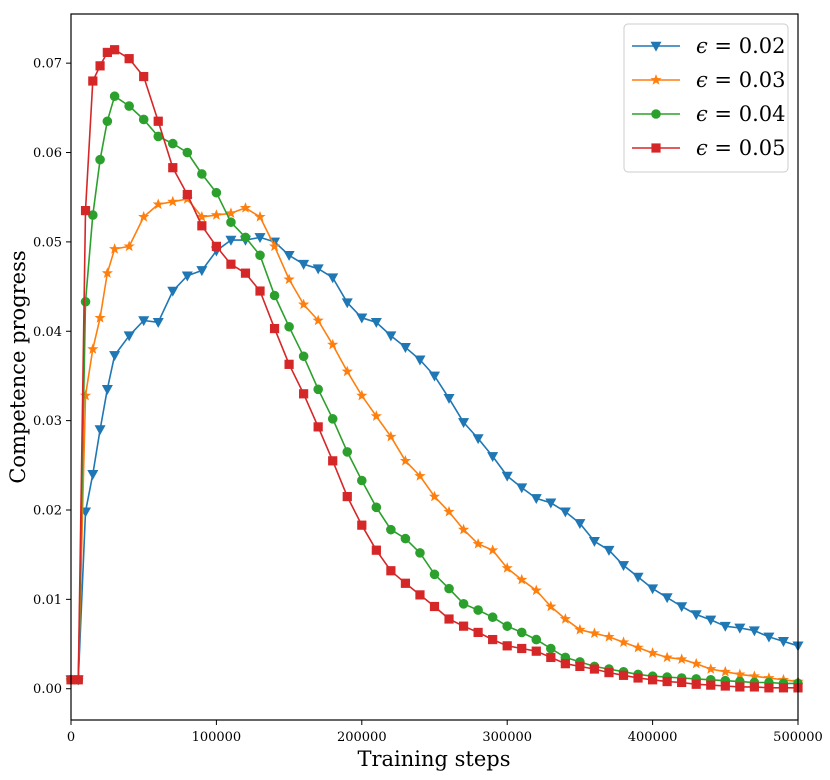 This screenshot has height=780, width=830. What do you see at coordinates (708, 46) in the screenshot?
I see `legend-entry: ϵ = 0.02` at bounding box center [708, 46].